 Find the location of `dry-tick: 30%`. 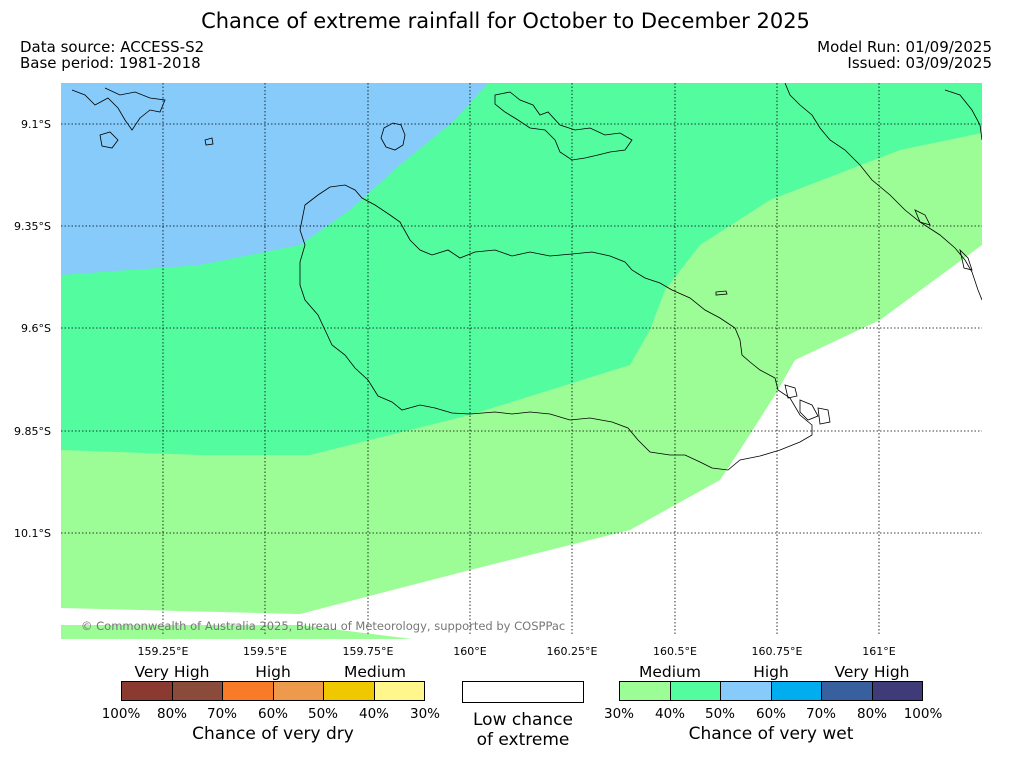

dry-tick: 30% is located at coordinates (424, 714).